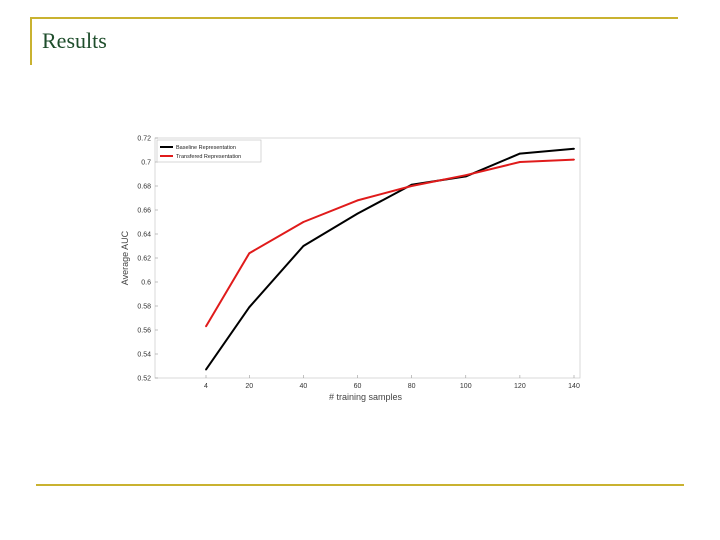 This screenshot has width=720, height=540. What do you see at coordinates (144, 379) in the screenshot?
I see `y-tick-label: 0.52` at bounding box center [144, 379].